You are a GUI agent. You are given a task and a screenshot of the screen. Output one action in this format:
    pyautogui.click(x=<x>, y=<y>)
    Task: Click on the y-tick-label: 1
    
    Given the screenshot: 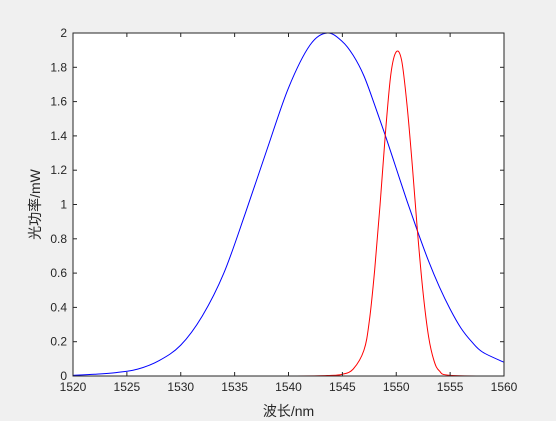 What is the action you would take?
    pyautogui.click(x=63, y=205)
    